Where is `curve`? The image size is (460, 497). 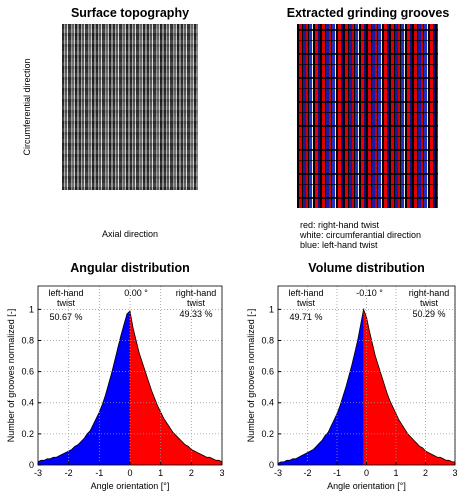 curve is located at coordinates (366, 385).